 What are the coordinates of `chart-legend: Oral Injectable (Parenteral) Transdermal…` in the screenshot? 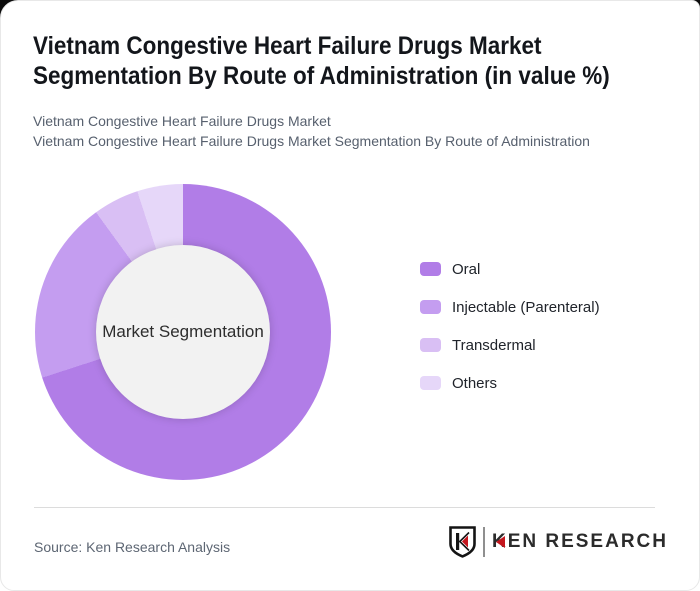 It's located at (510, 337).